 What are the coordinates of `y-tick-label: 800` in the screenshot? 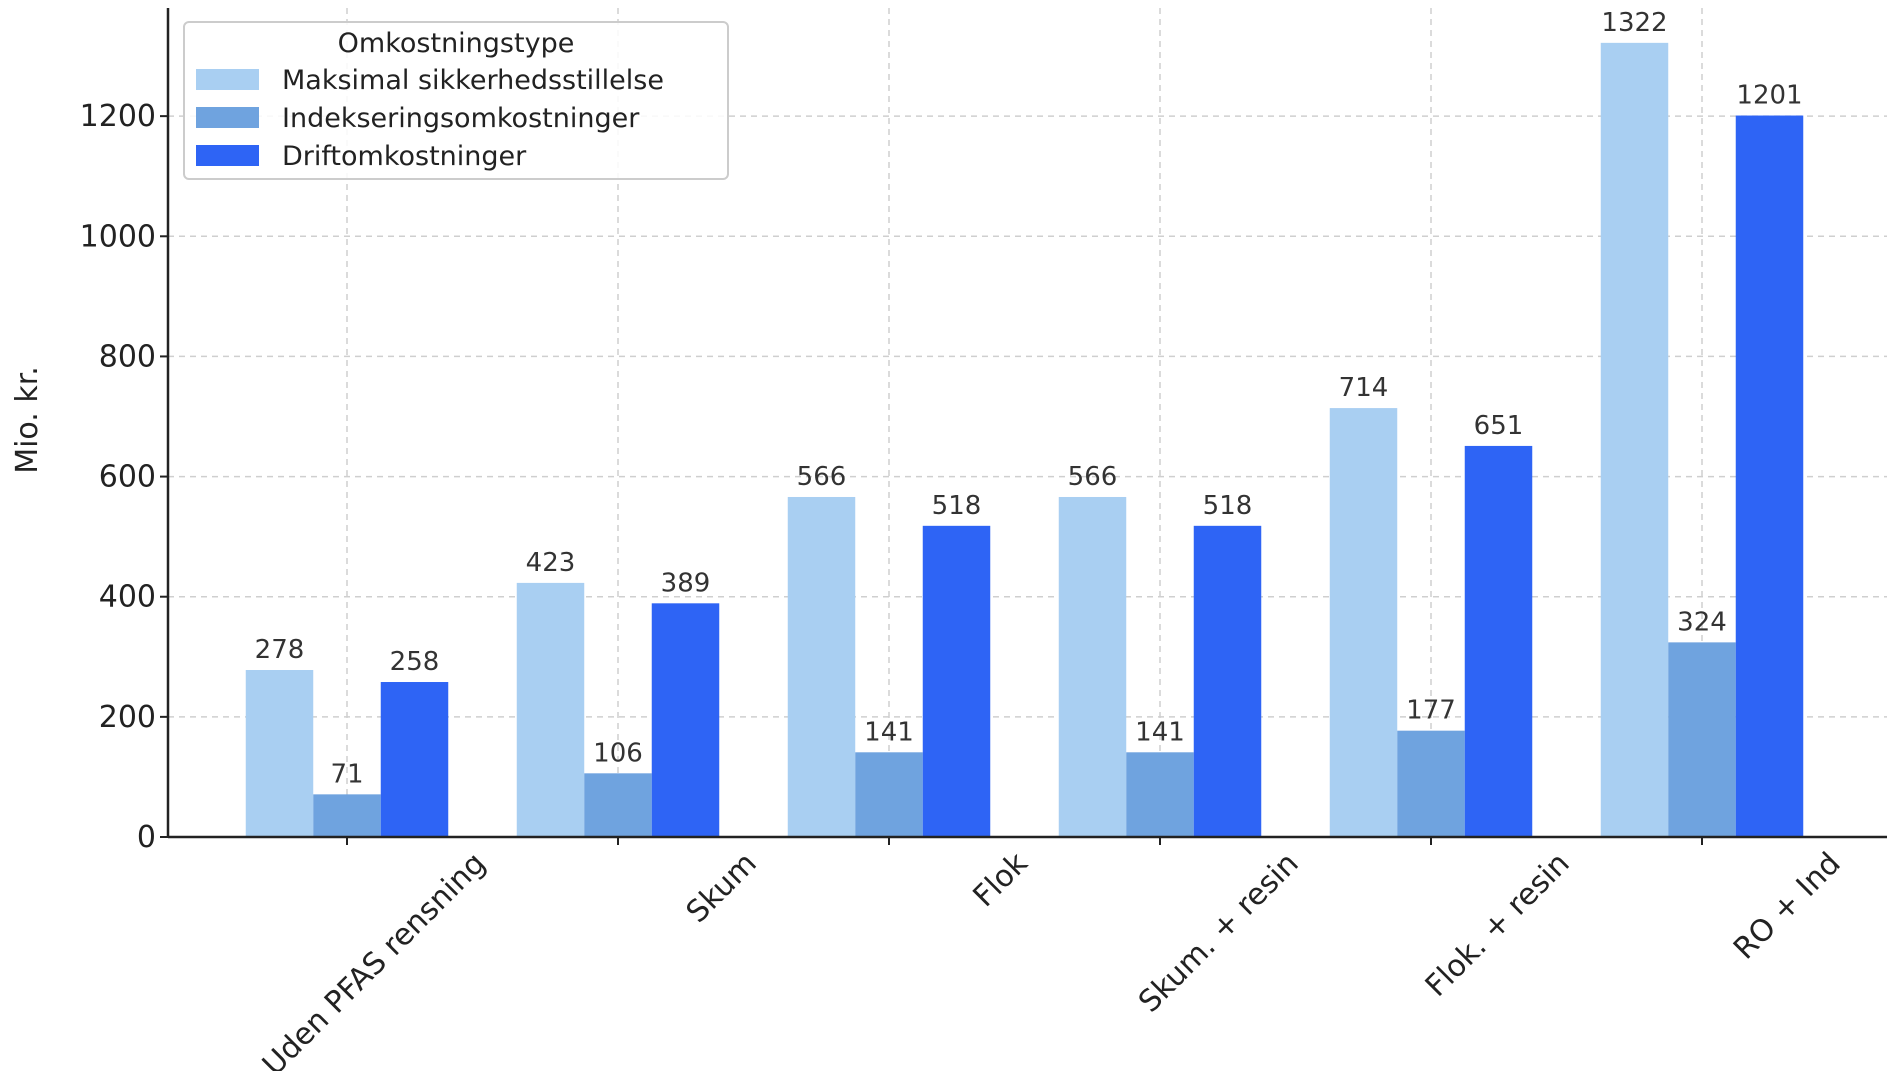 It's located at (127, 356).